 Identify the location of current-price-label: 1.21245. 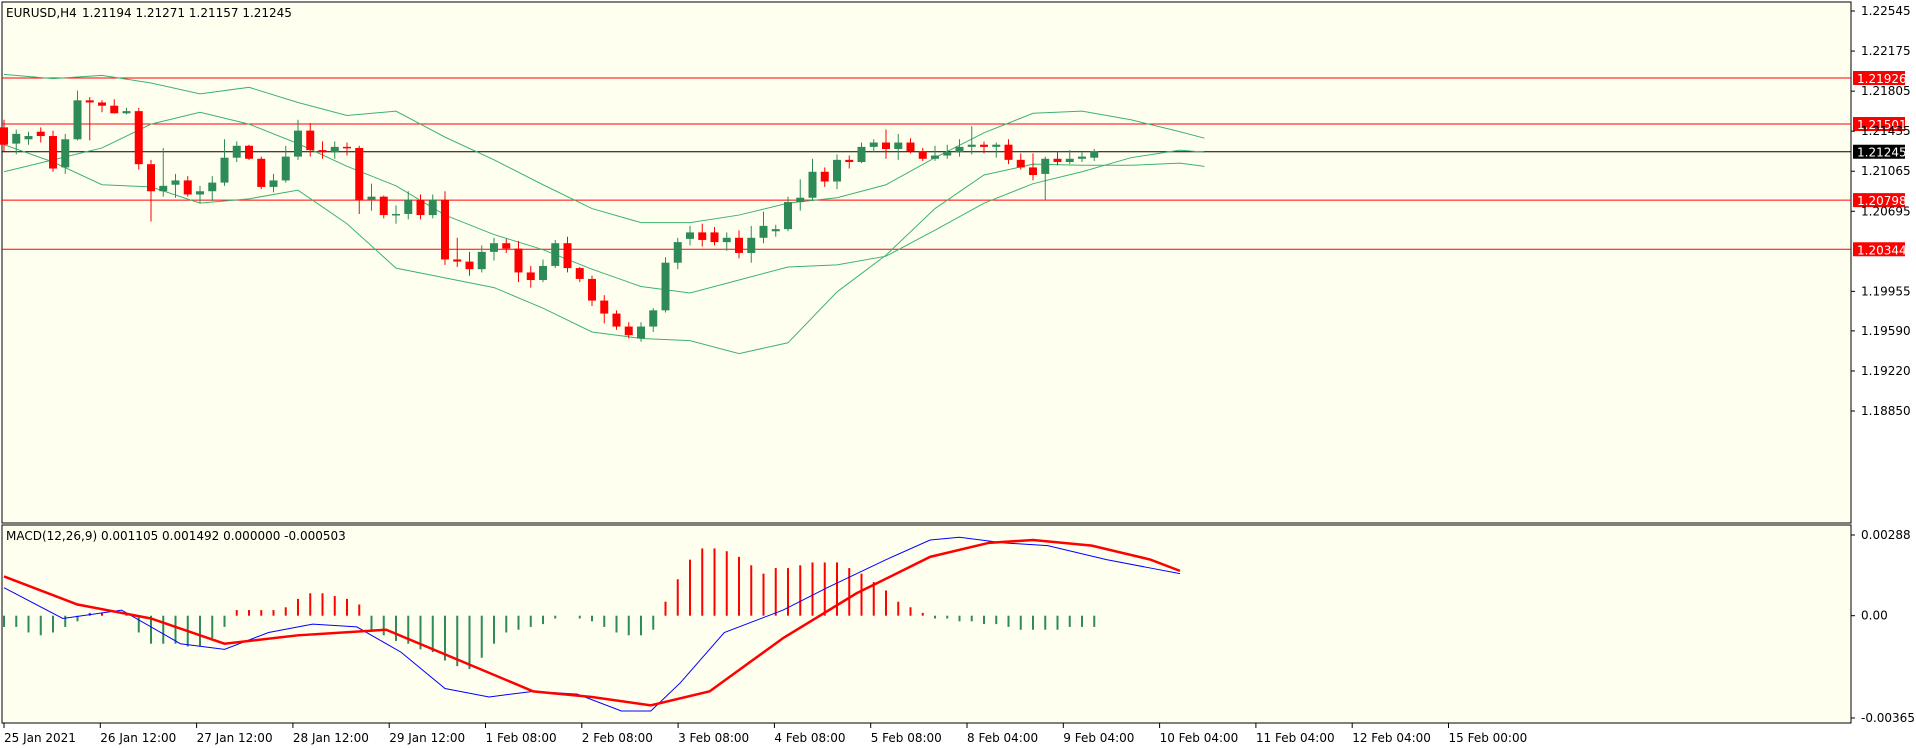
(1882, 153).